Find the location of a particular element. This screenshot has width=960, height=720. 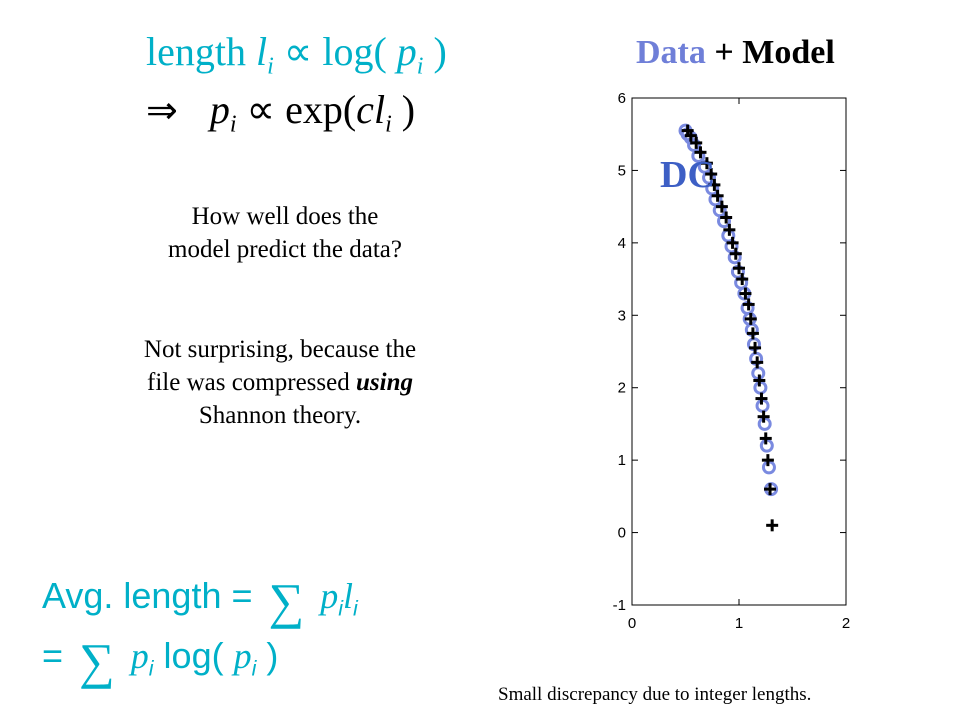

avg2-close-paren: ) is located at coordinates (272, 655).